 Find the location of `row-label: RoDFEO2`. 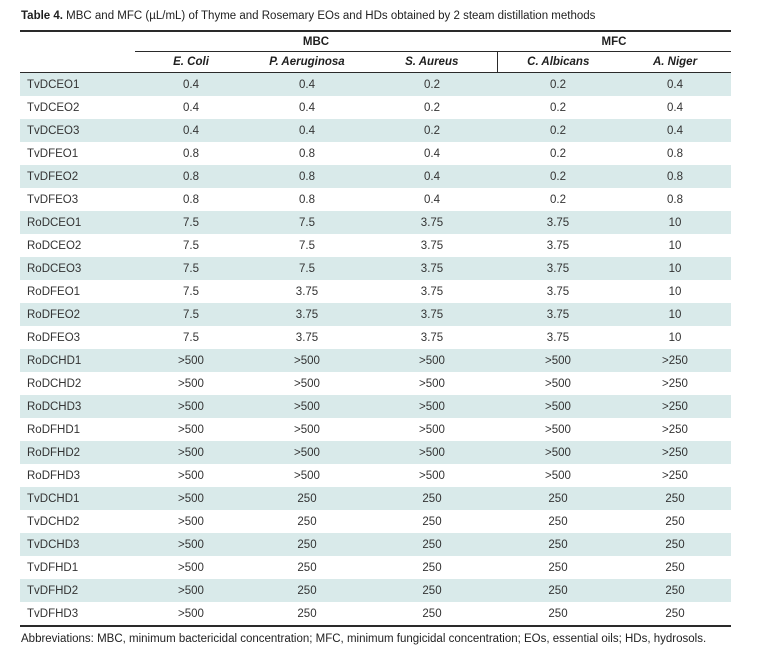

row-label: RoDFEO2 is located at coordinates (54, 314).